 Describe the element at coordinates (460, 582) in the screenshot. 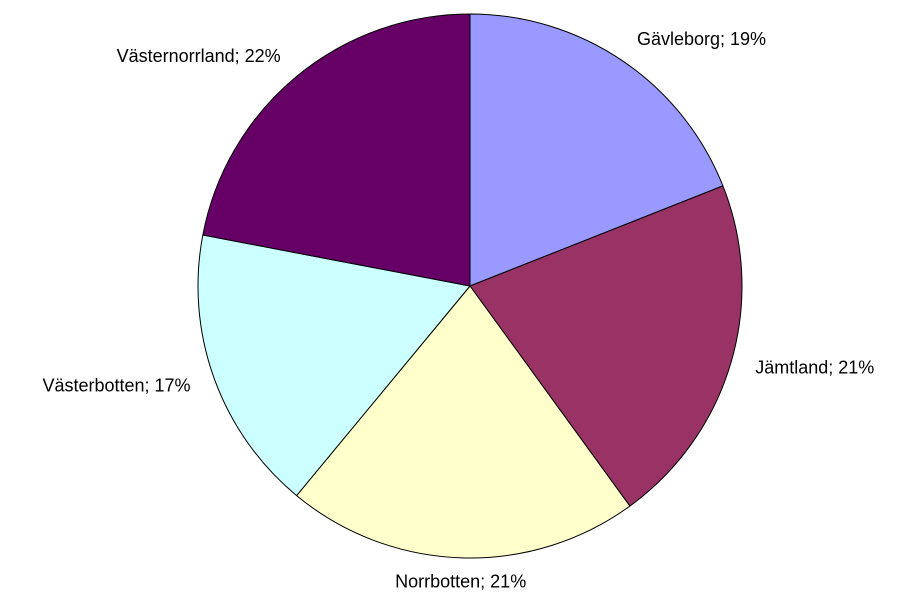

I see `data-label: Norrbotten; 21%` at that location.